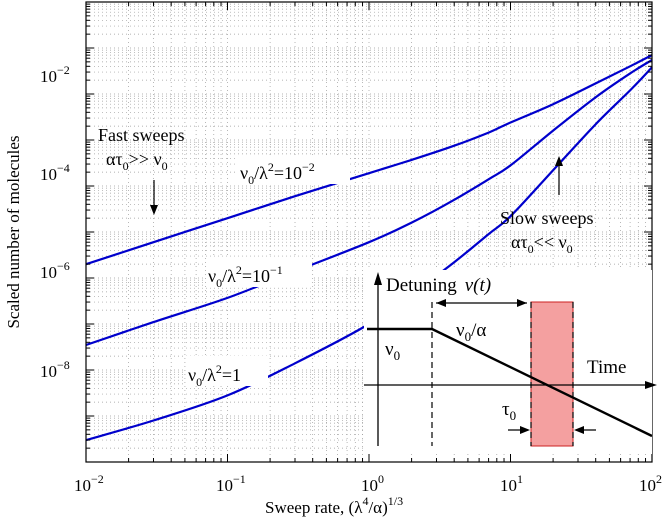 This screenshot has height=521, width=665. I want to click on slow-sweeps-arrowhead, so click(559, 161).